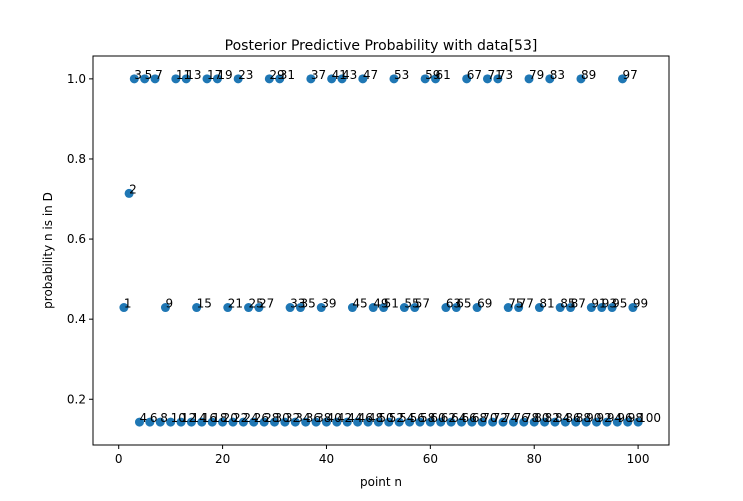 The image size is (743, 501). I want to click on point-label: 20, so click(230, 418).